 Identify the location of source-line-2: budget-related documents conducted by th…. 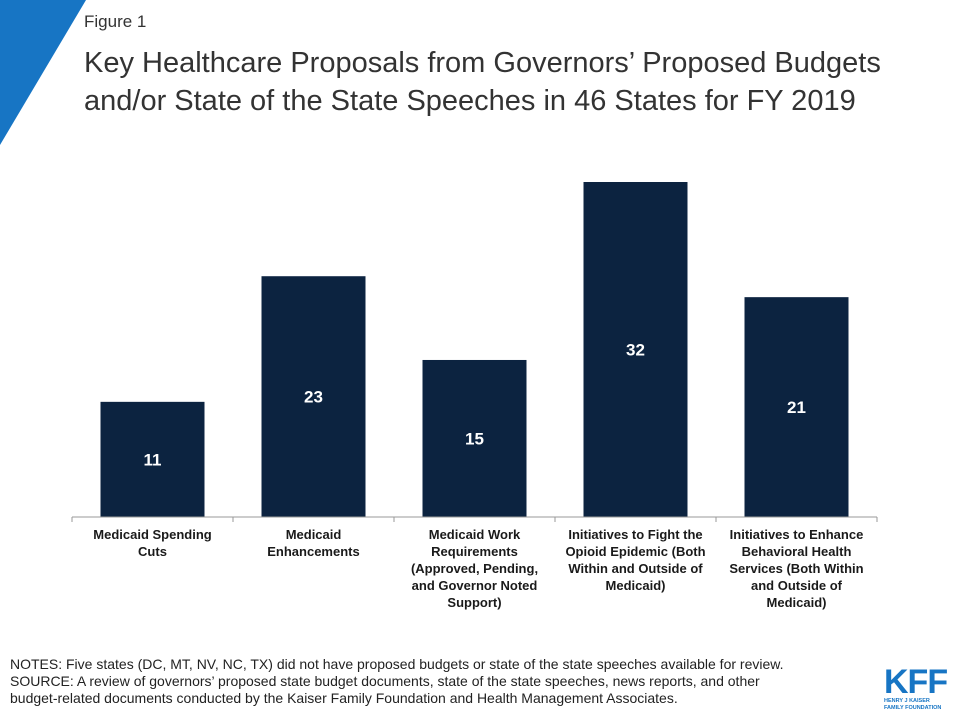
(344, 698).